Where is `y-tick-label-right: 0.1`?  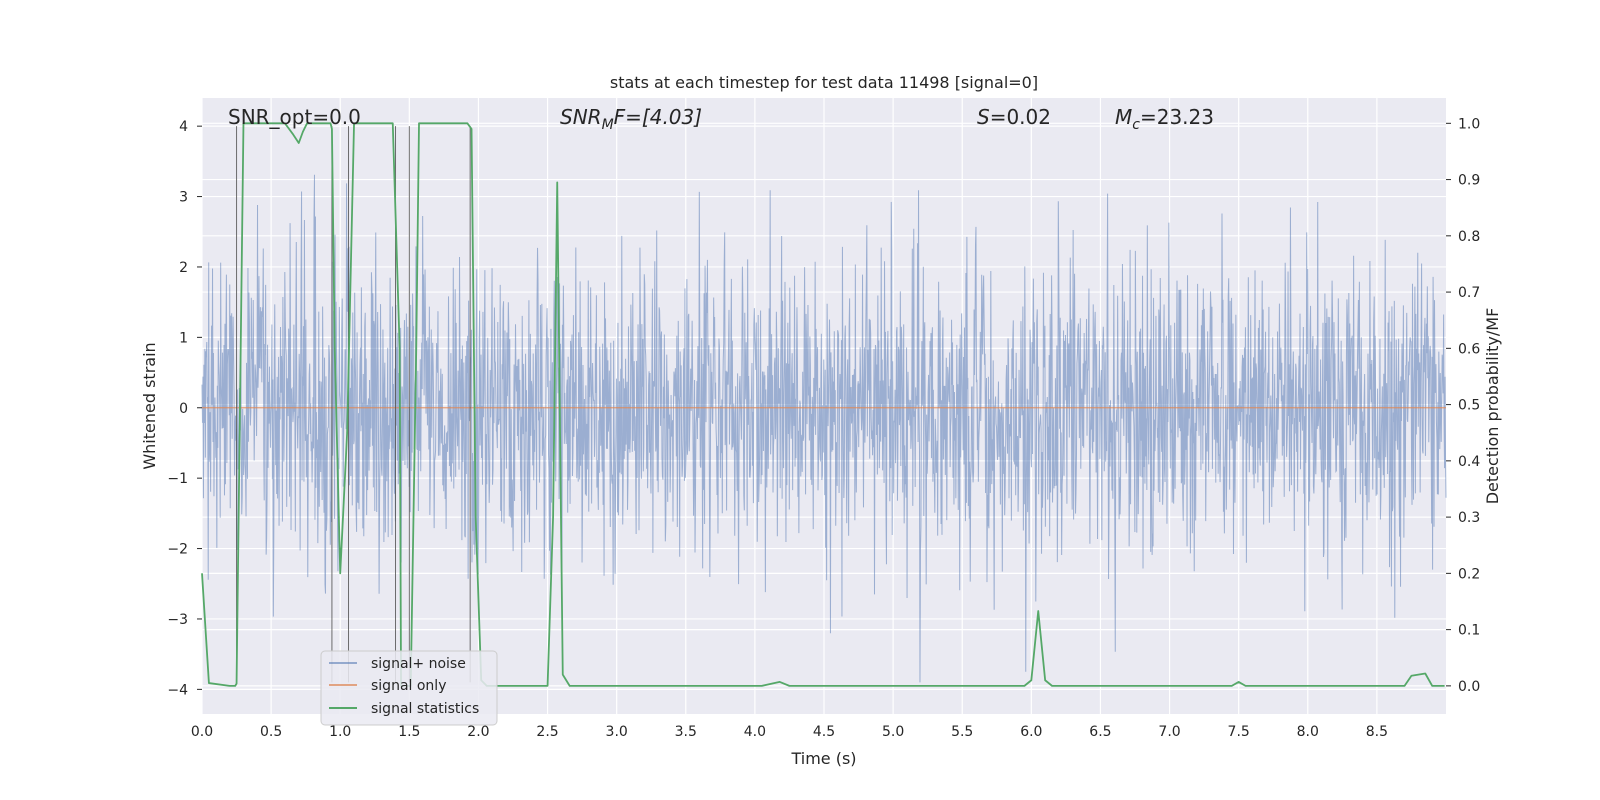 y-tick-label-right: 0.1 is located at coordinates (1469, 631).